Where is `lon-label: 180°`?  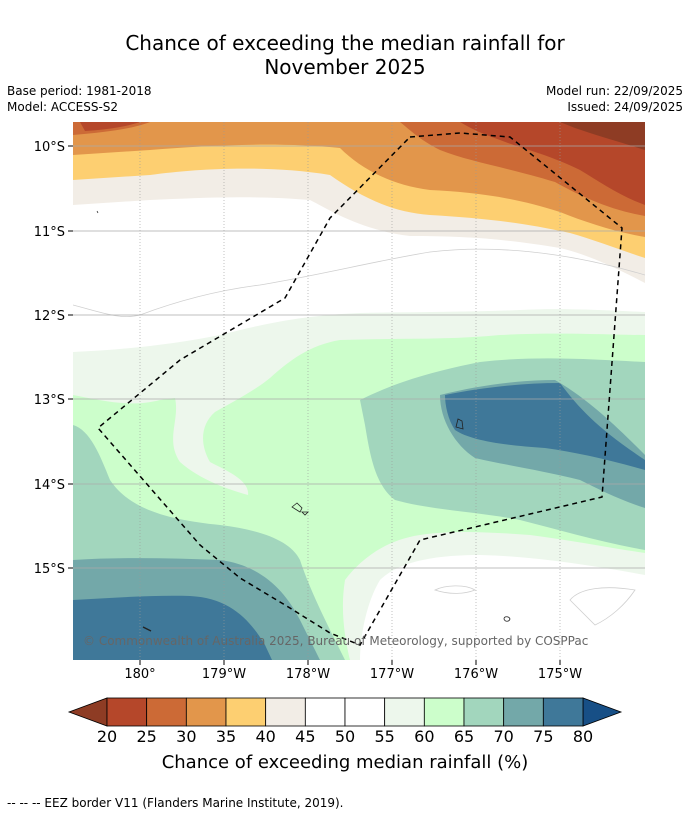
lon-label: 180° is located at coordinates (139, 674).